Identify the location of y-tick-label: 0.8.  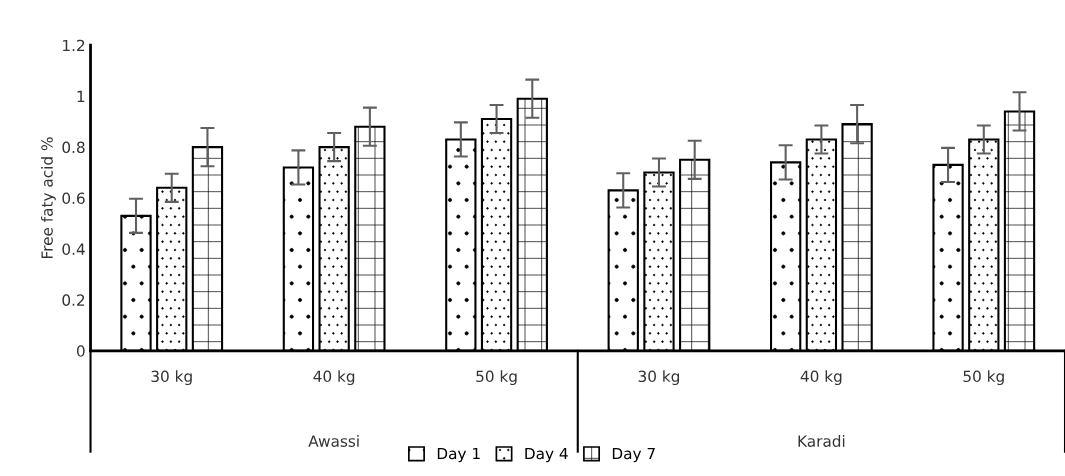
(73, 147).